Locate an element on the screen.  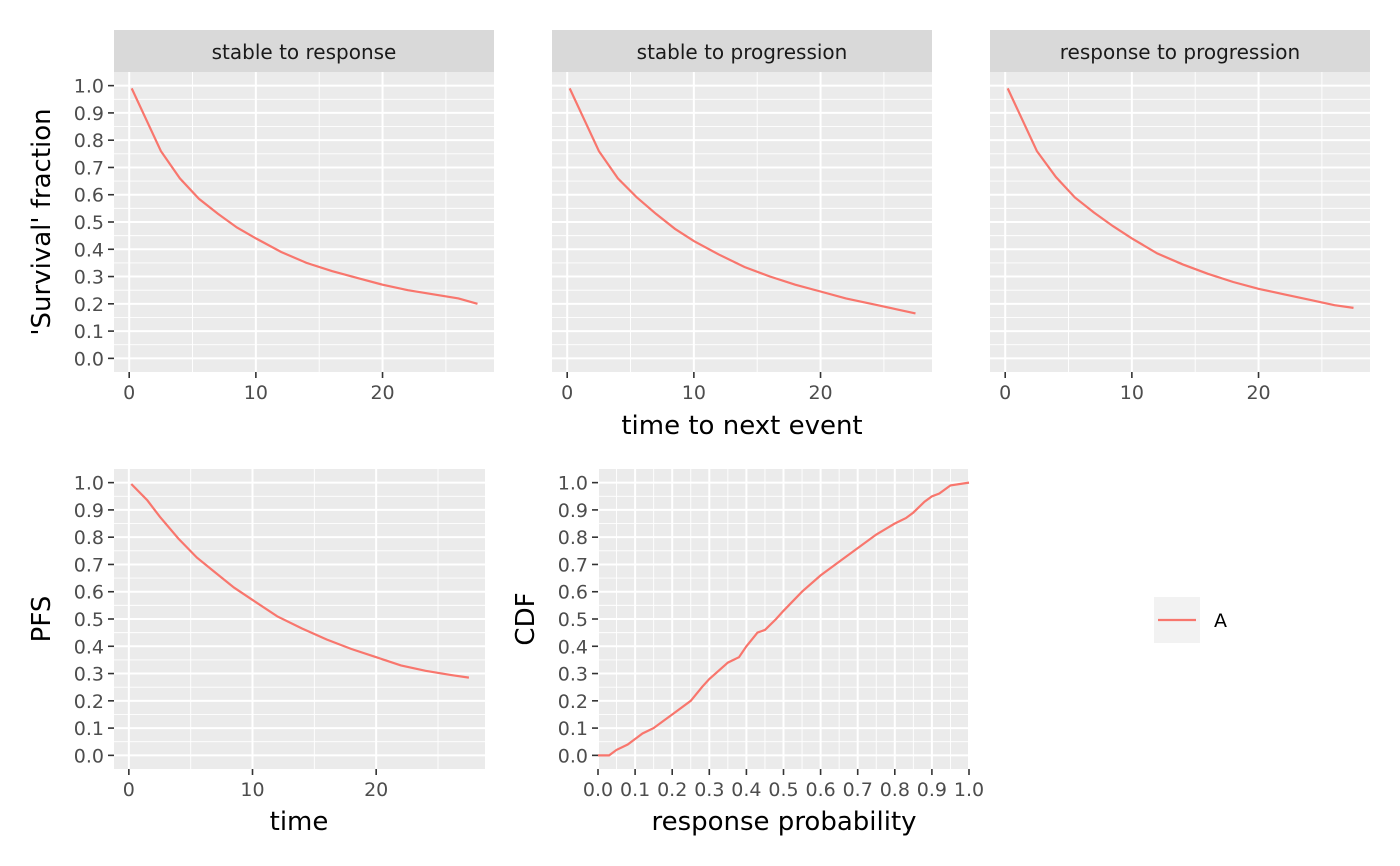
x-tick-label: 0.3 is located at coordinates (709, 790).